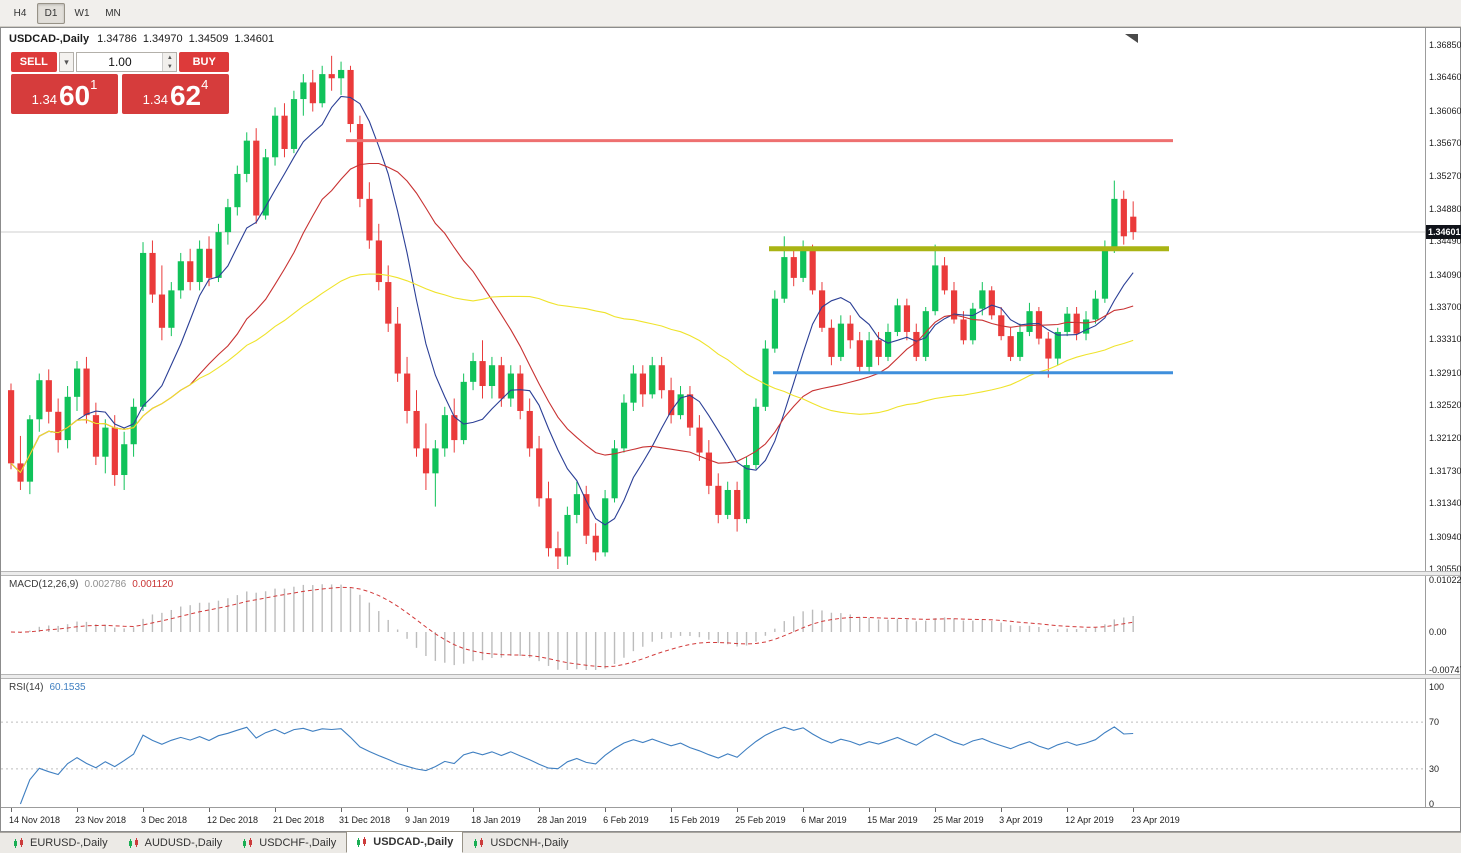 The height and width of the screenshot is (853, 1461). I want to click on tf-button-w1: W1, so click(82, 13).